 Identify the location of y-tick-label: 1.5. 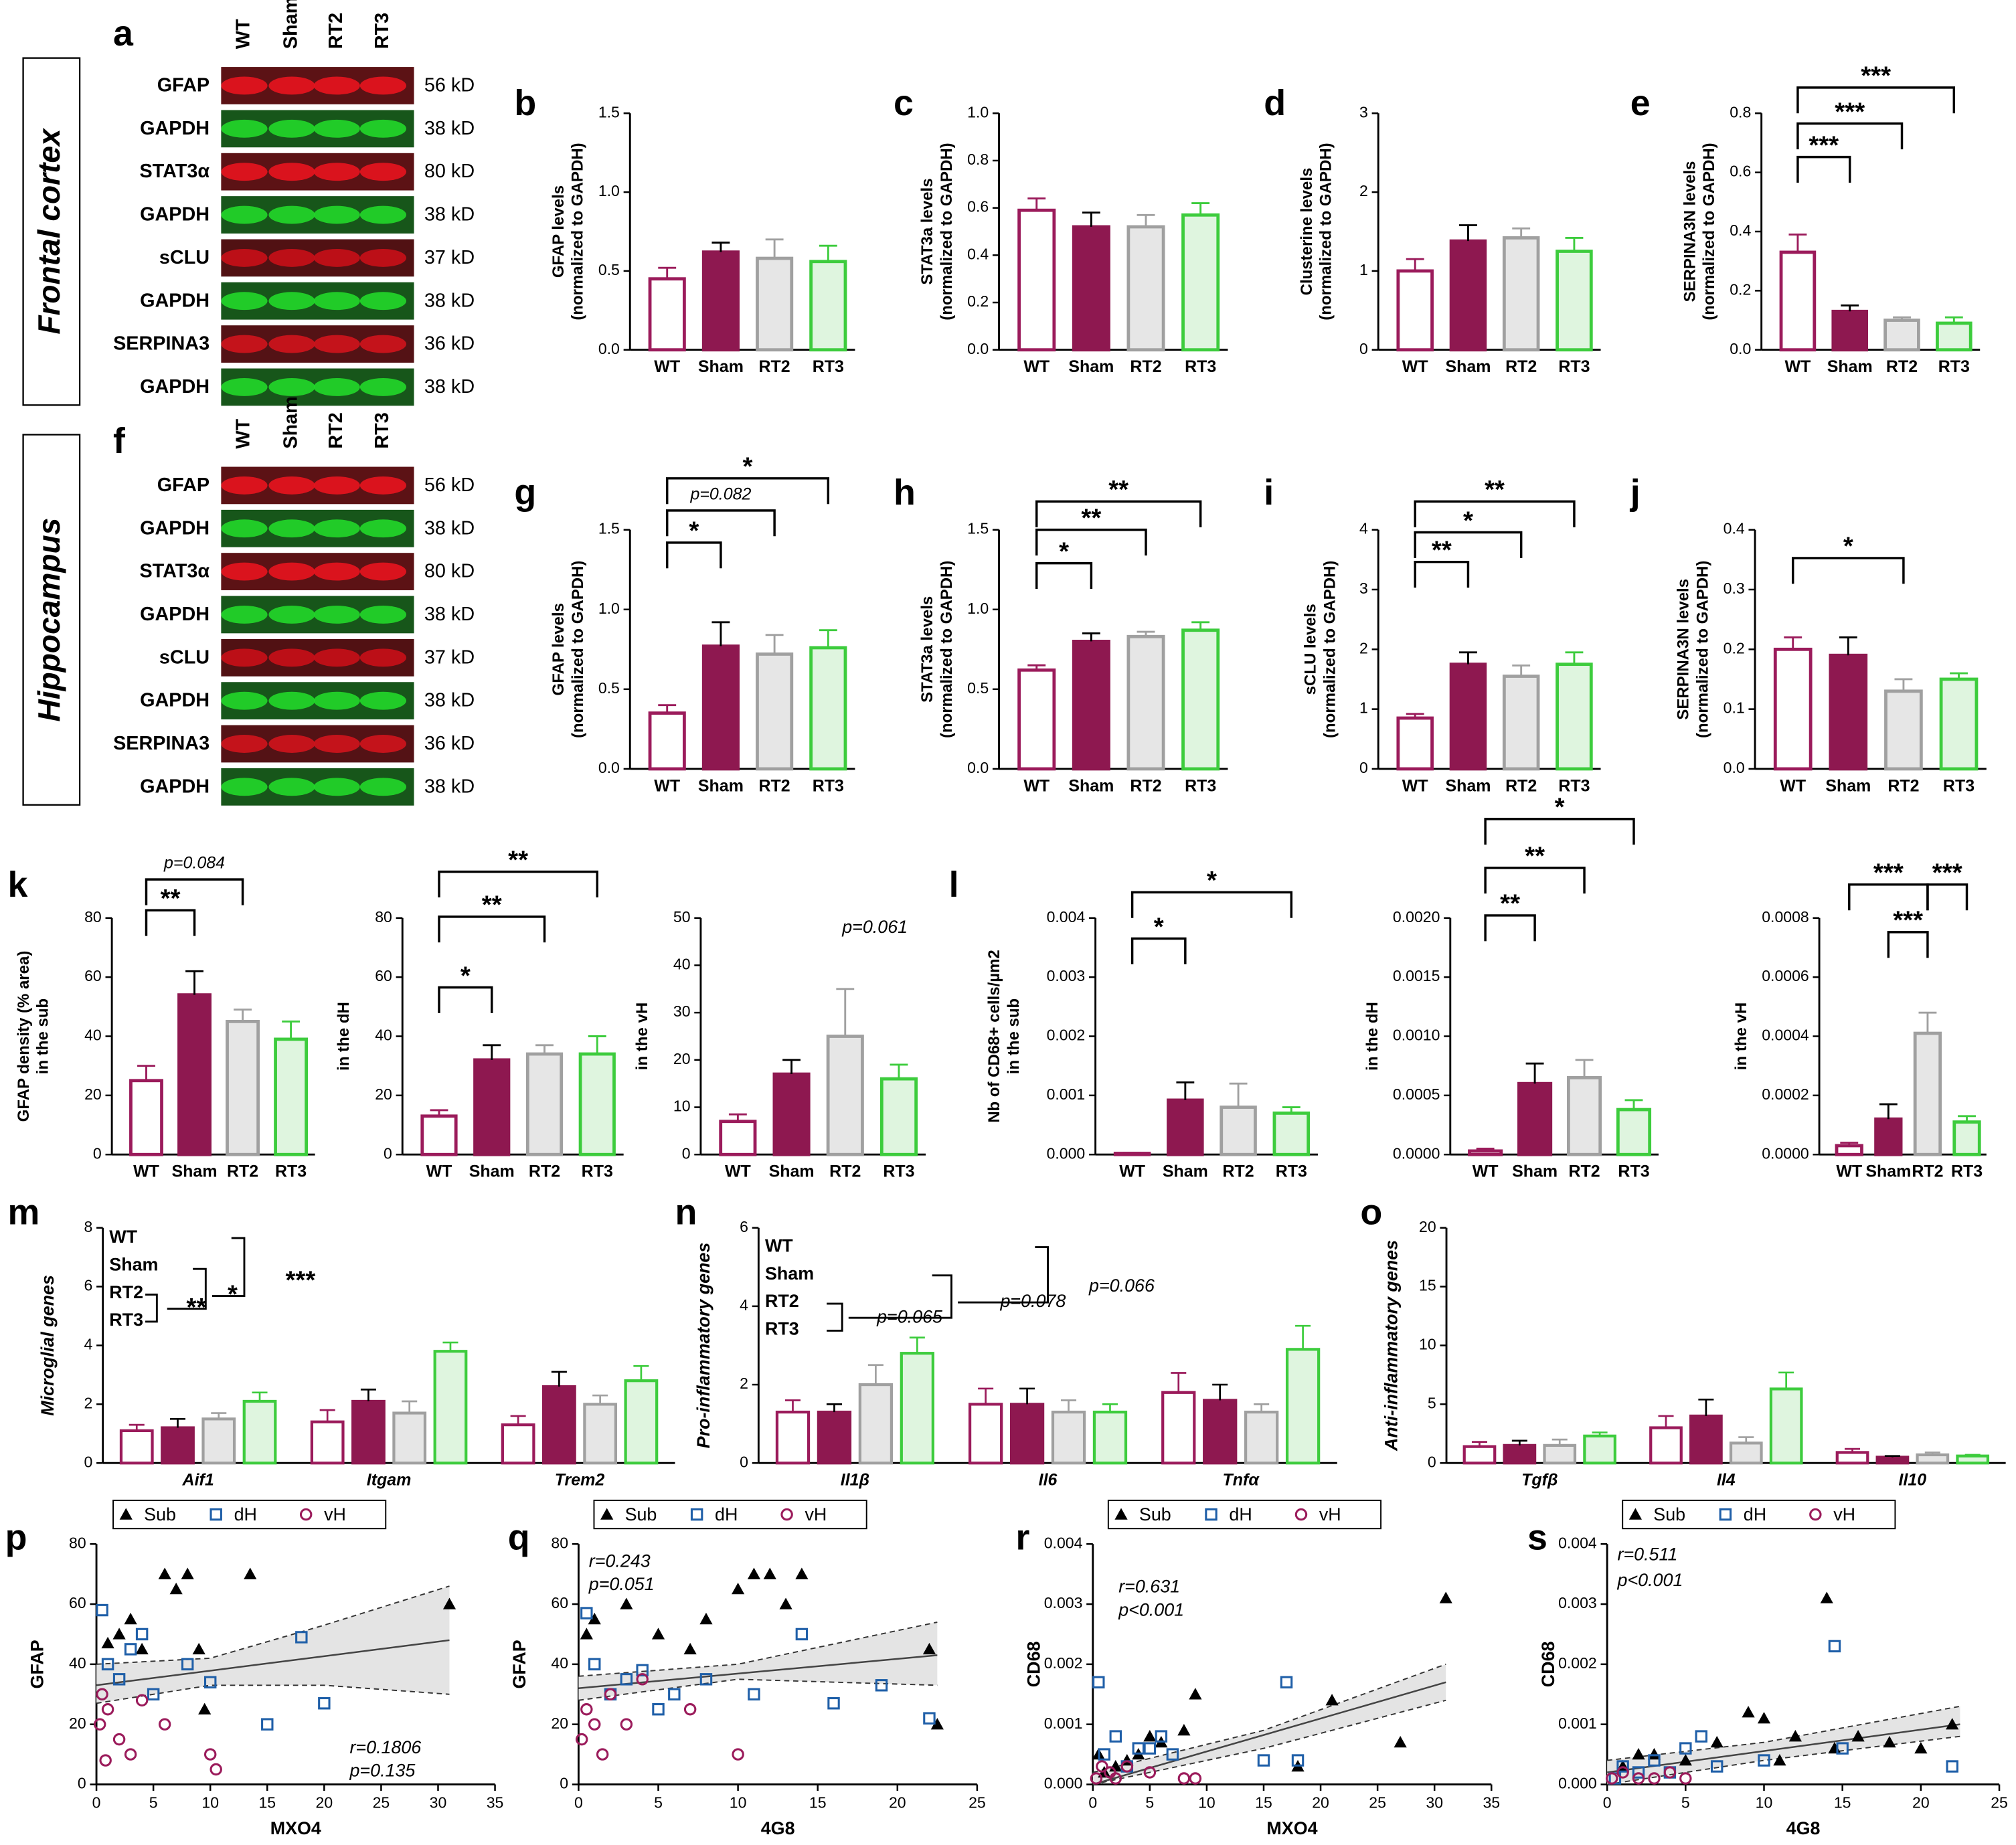
(609, 111).